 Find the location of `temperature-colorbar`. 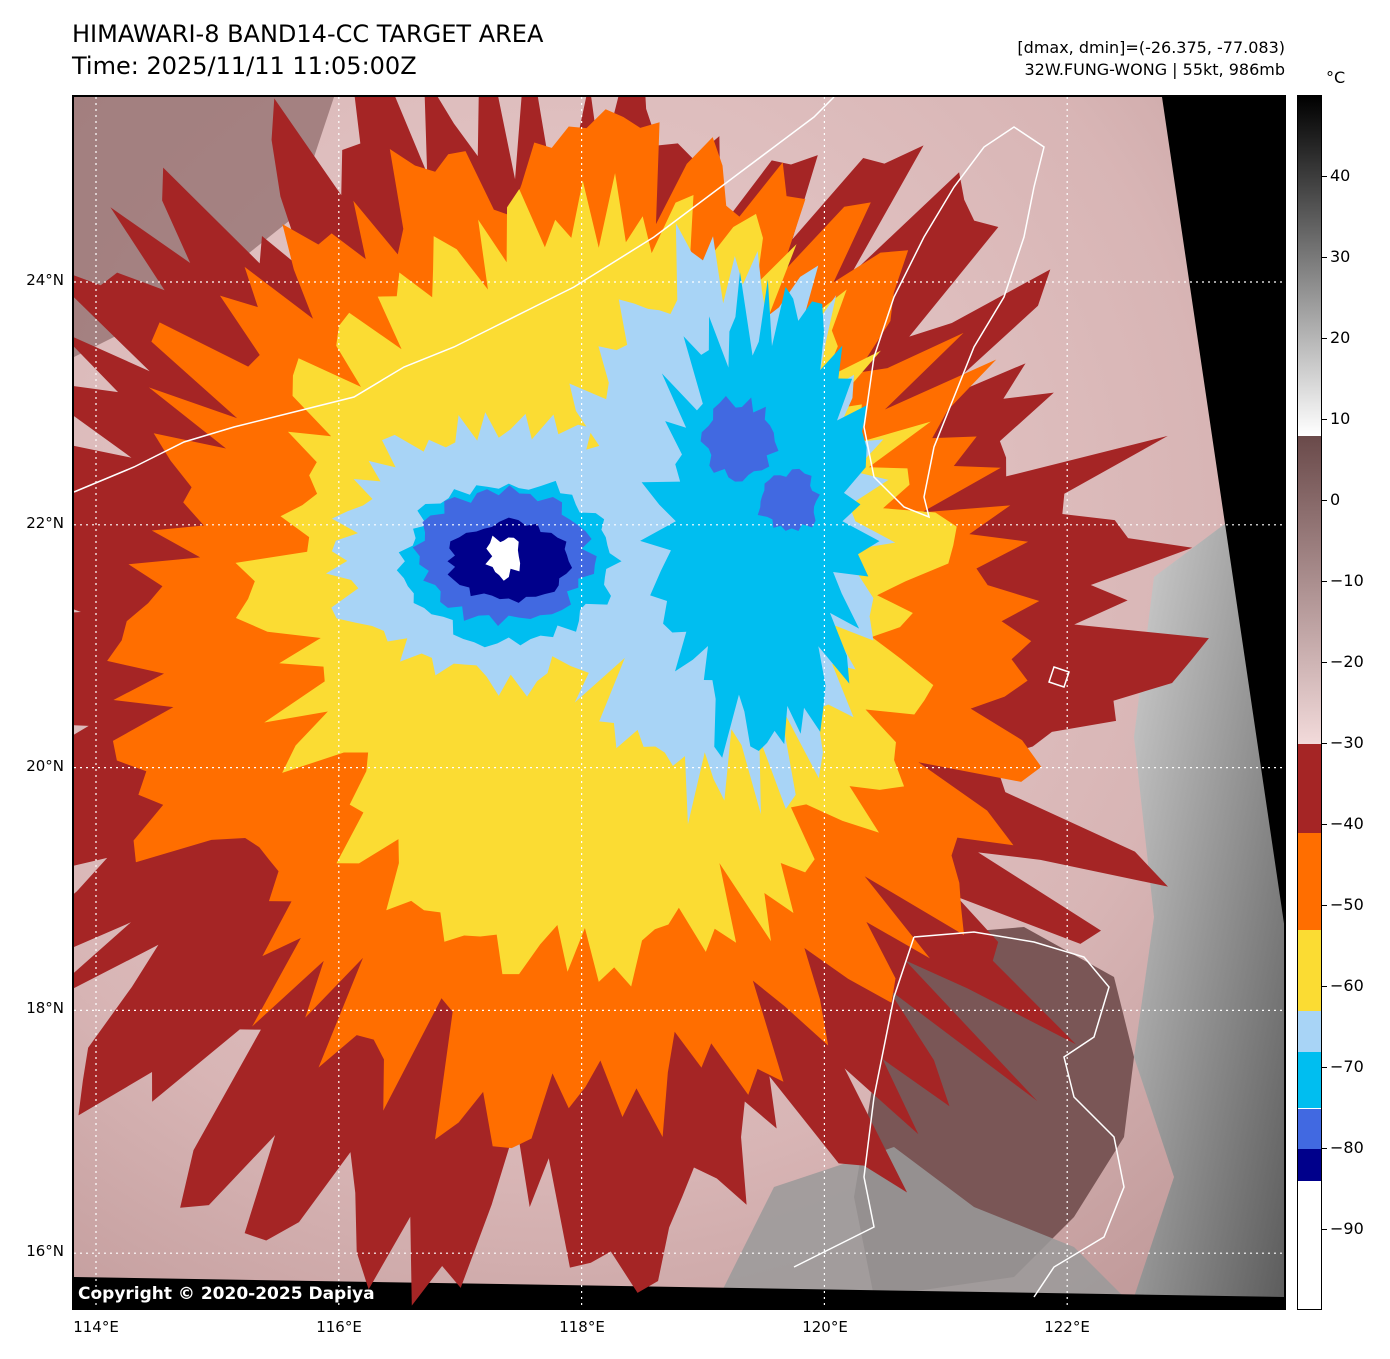

temperature-colorbar is located at coordinates (1309, 702).